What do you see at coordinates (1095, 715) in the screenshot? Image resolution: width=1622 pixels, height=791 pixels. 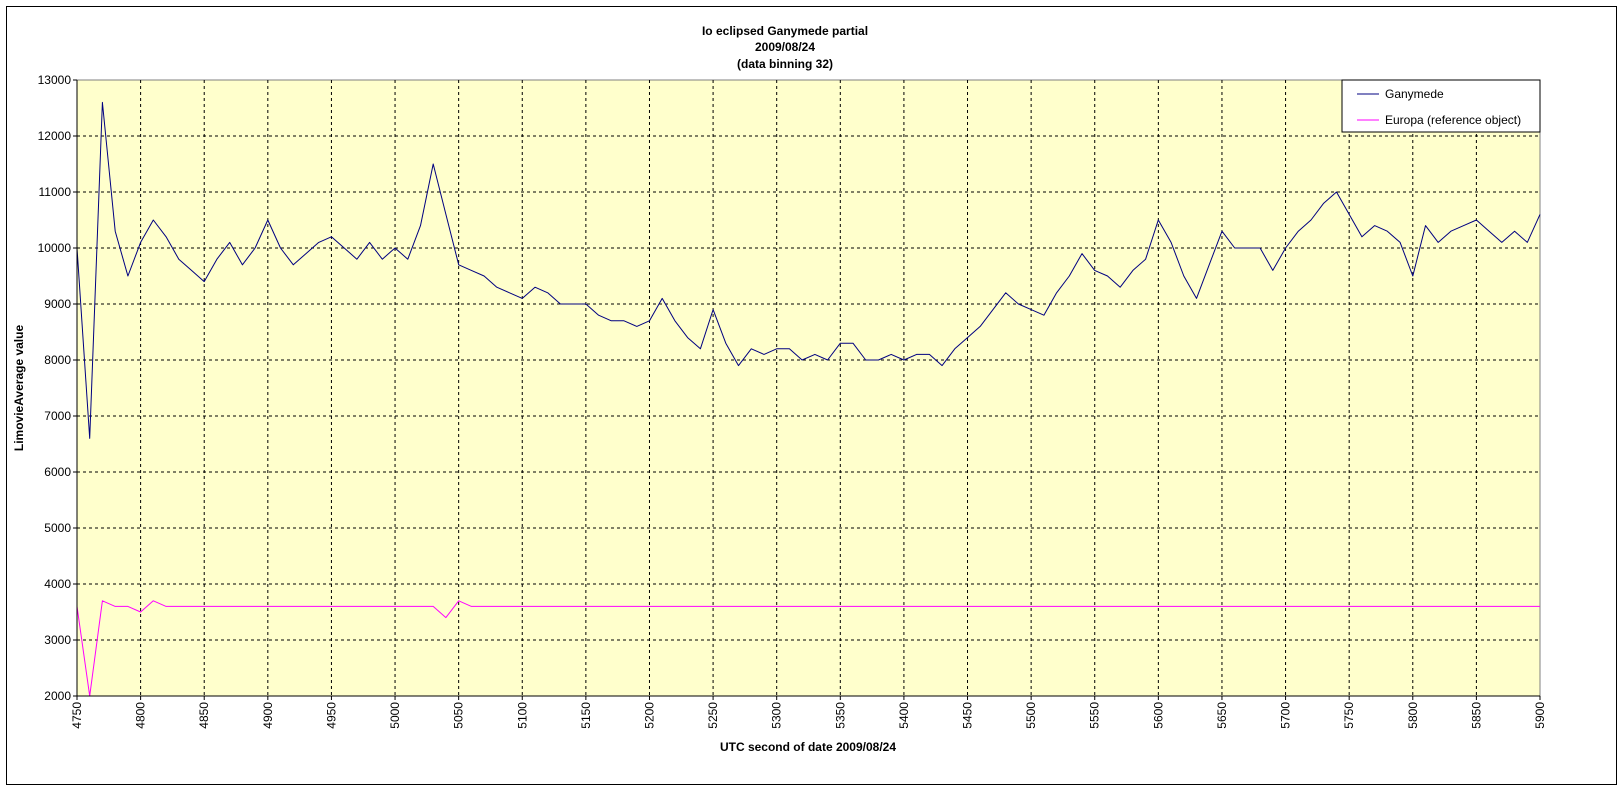 I see `x-tick-label: 5550` at bounding box center [1095, 715].